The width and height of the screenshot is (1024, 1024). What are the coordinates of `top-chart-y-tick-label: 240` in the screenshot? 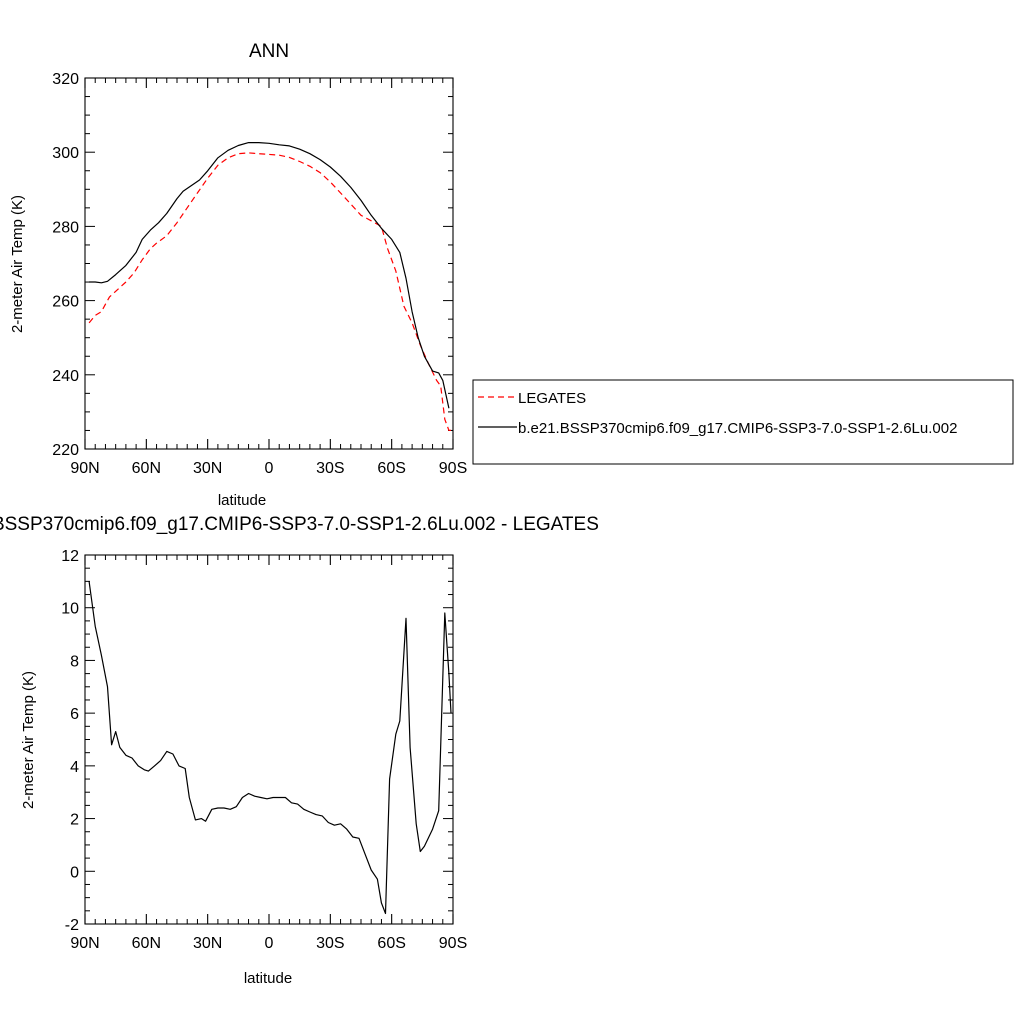 It's located at (65, 376).